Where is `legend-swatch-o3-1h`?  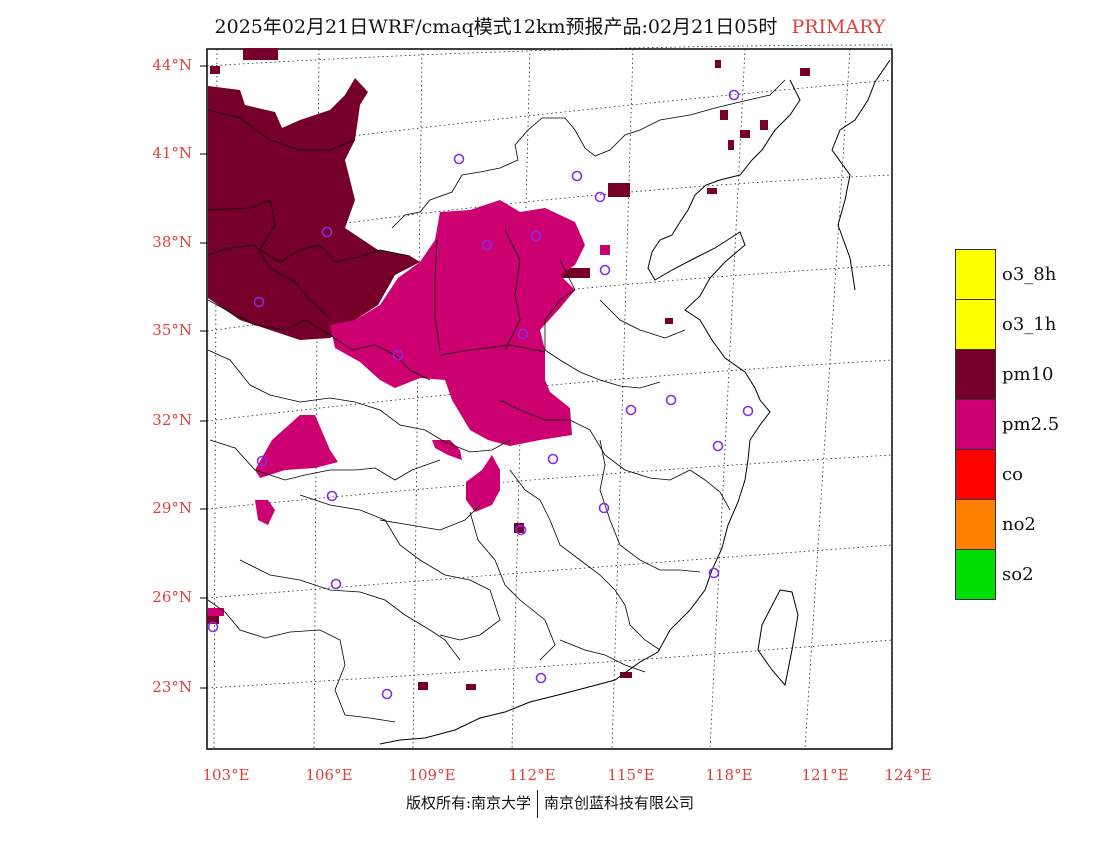
legend-swatch-o3-1h is located at coordinates (975, 324).